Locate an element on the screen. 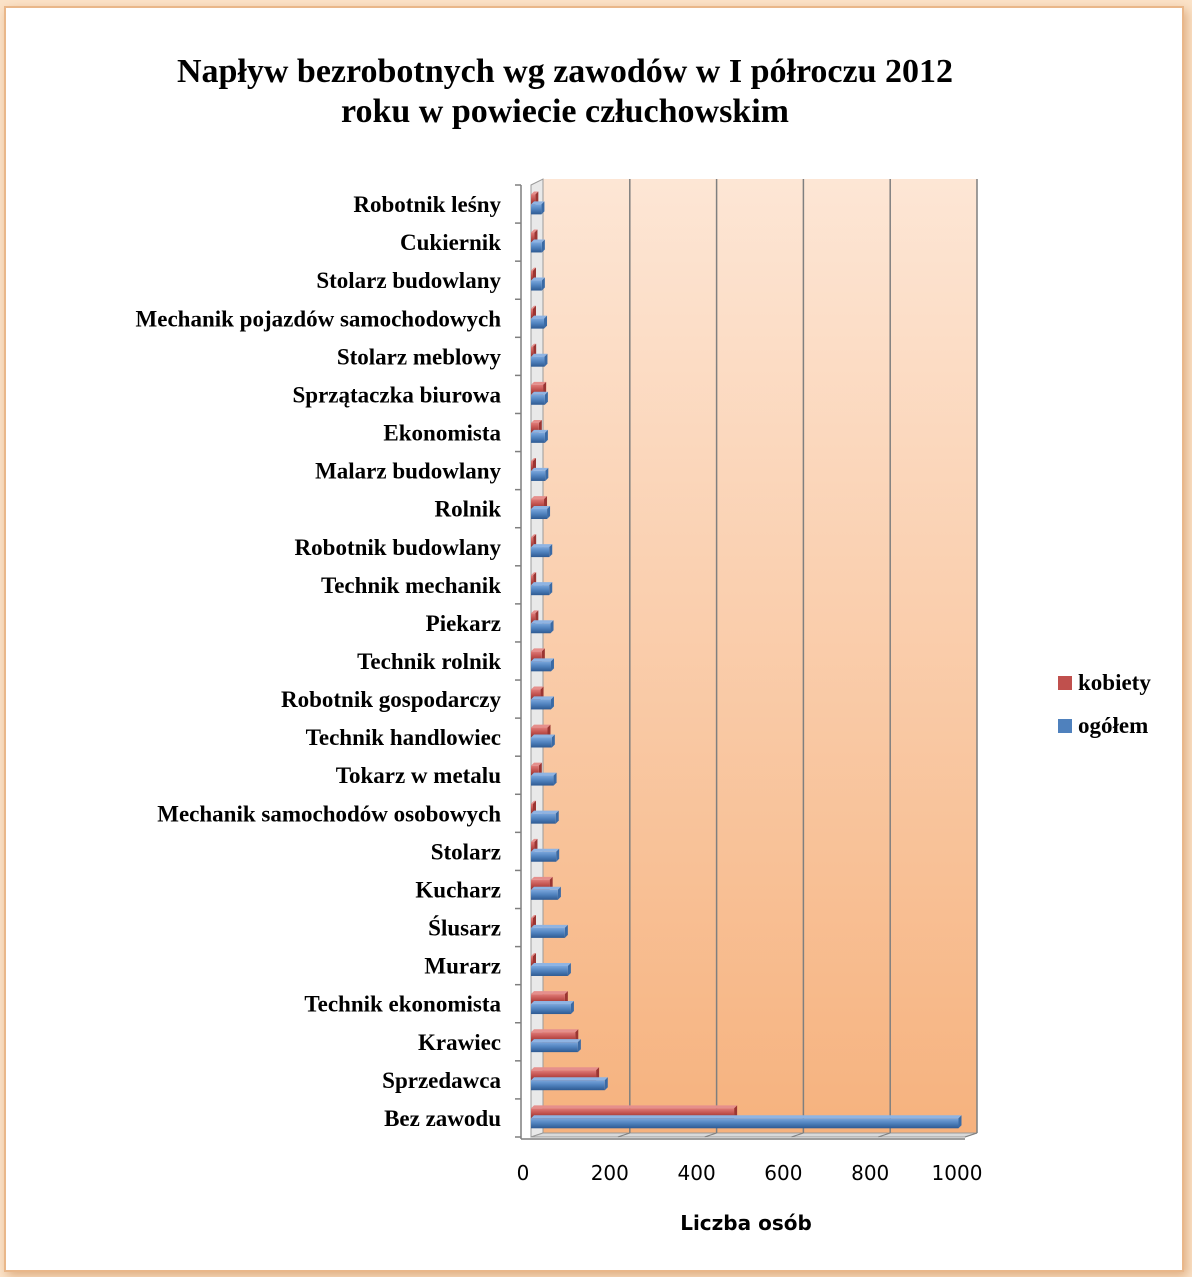 This screenshot has height=1277, width=1192. bar-ogolem-21-end is located at coordinates (546, 322).